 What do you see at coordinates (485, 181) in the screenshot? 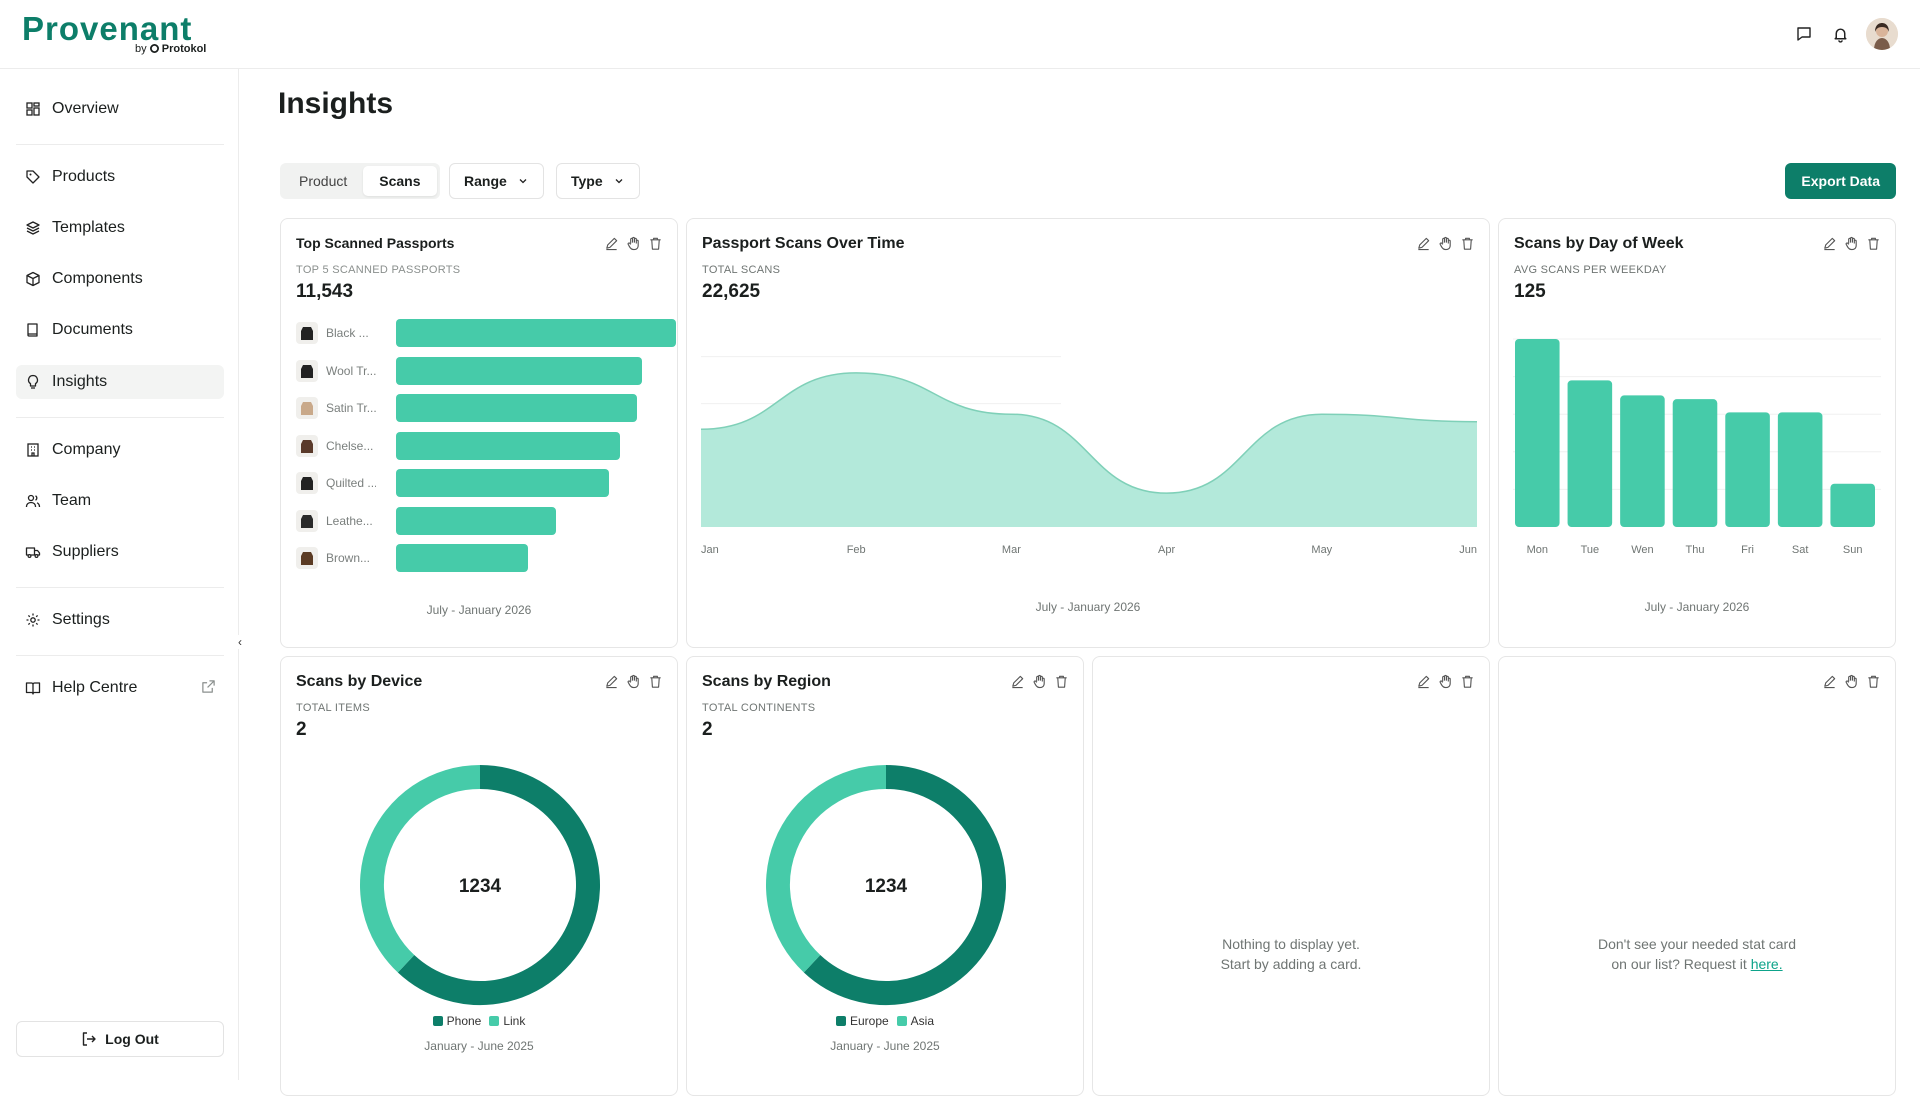
I see `range-label: Range` at bounding box center [485, 181].